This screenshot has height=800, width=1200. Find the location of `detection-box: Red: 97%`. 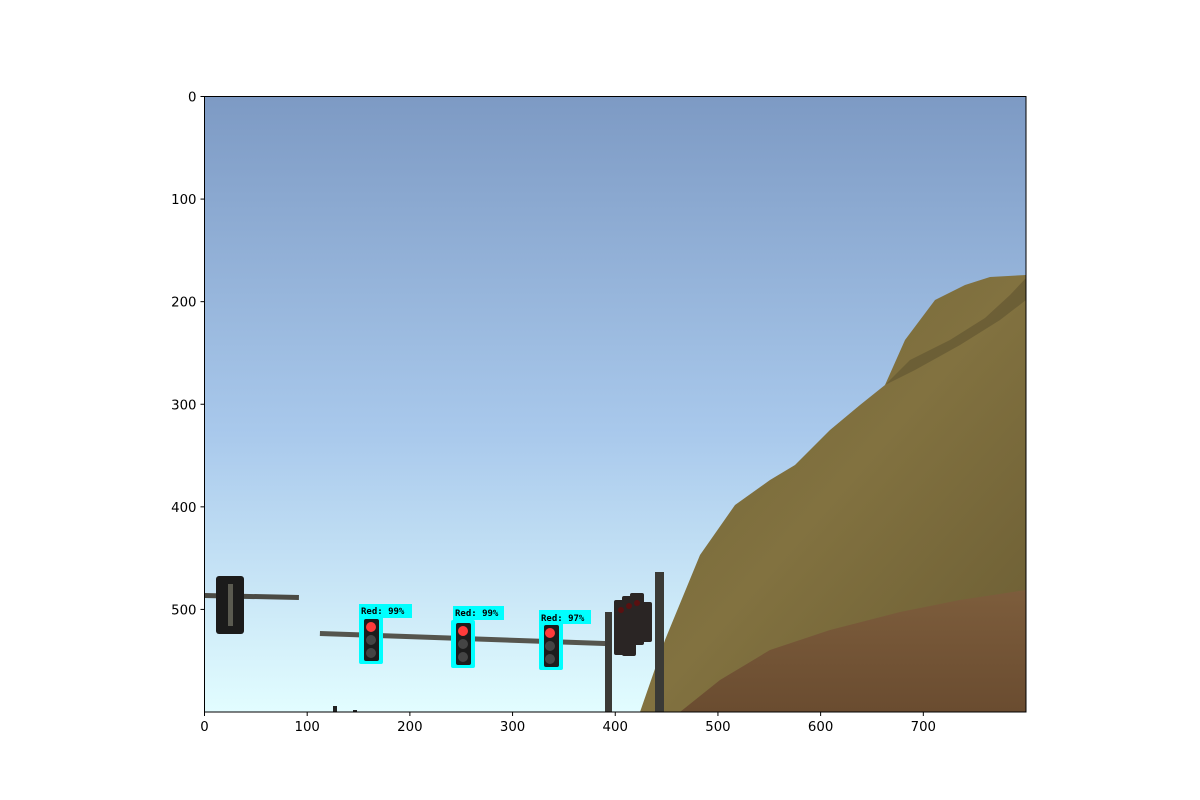

detection-box: Red: 97% is located at coordinates (565, 640).